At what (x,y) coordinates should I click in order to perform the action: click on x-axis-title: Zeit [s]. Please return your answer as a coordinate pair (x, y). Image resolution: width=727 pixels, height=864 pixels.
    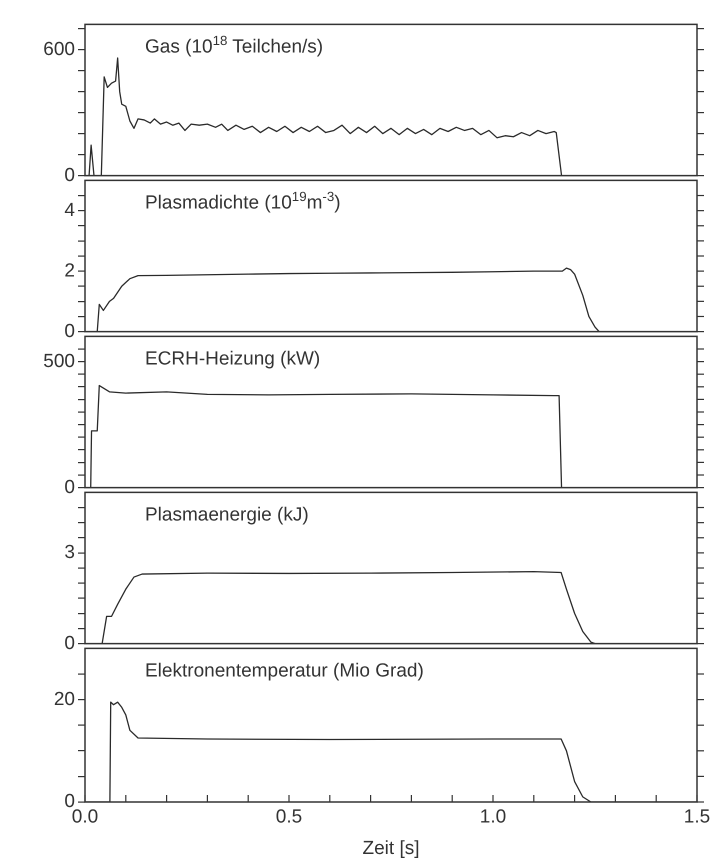
    Looking at the image, I should click on (391, 848).